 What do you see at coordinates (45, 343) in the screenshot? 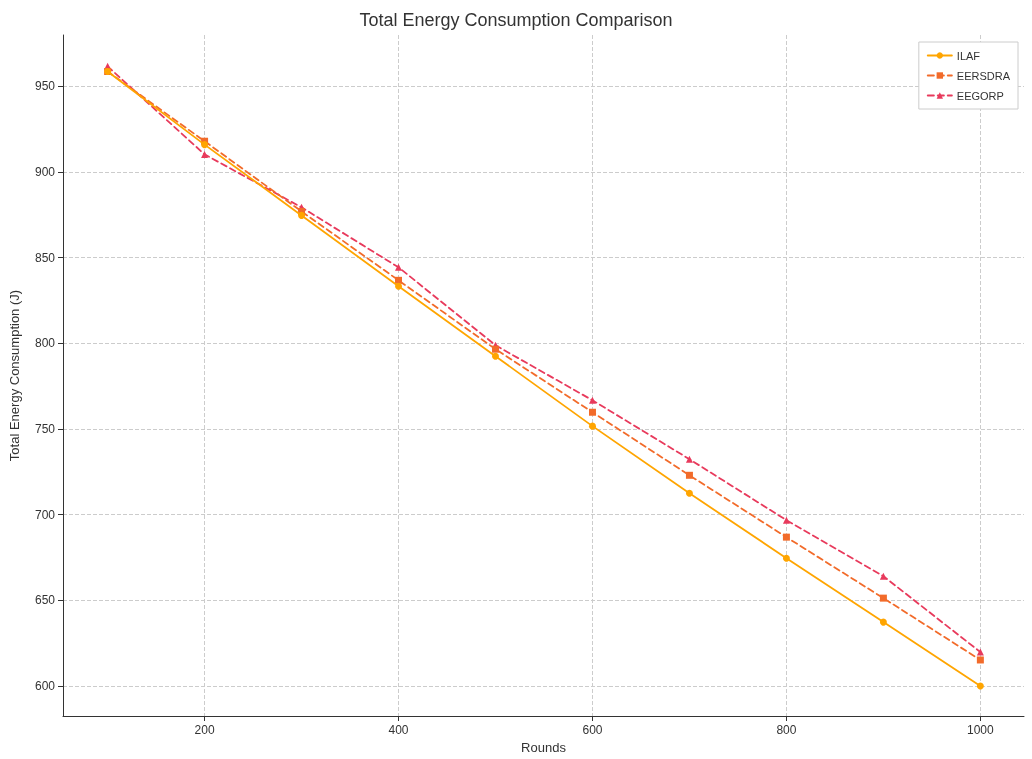
I see `y-tick-label: 800` at bounding box center [45, 343].